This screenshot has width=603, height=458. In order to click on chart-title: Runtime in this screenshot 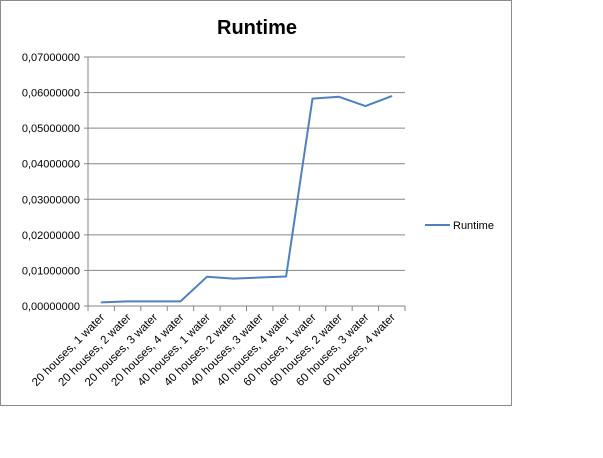, I will do `click(257, 28)`.